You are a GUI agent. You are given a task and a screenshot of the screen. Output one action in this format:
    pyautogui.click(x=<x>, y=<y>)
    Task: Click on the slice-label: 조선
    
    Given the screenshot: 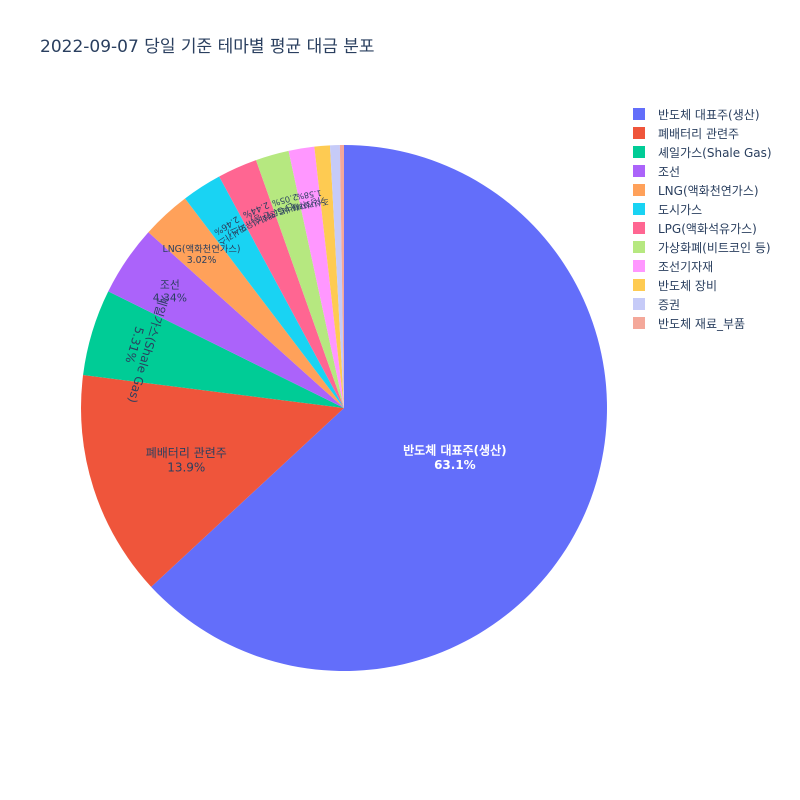 What is the action you would take?
    pyautogui.click(x=170, y=284)
    